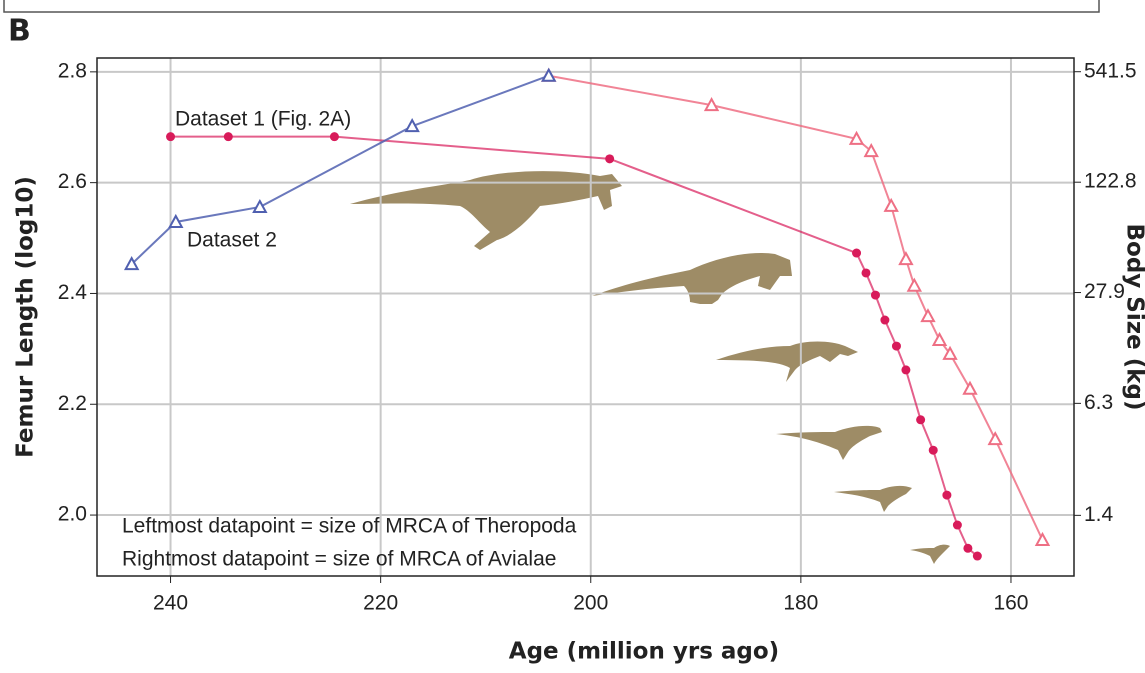  Describe the element at coordinates (263, 119) in the screenshot. I see `series-label: Dataset 1 (Fig. 2A)` at that location.